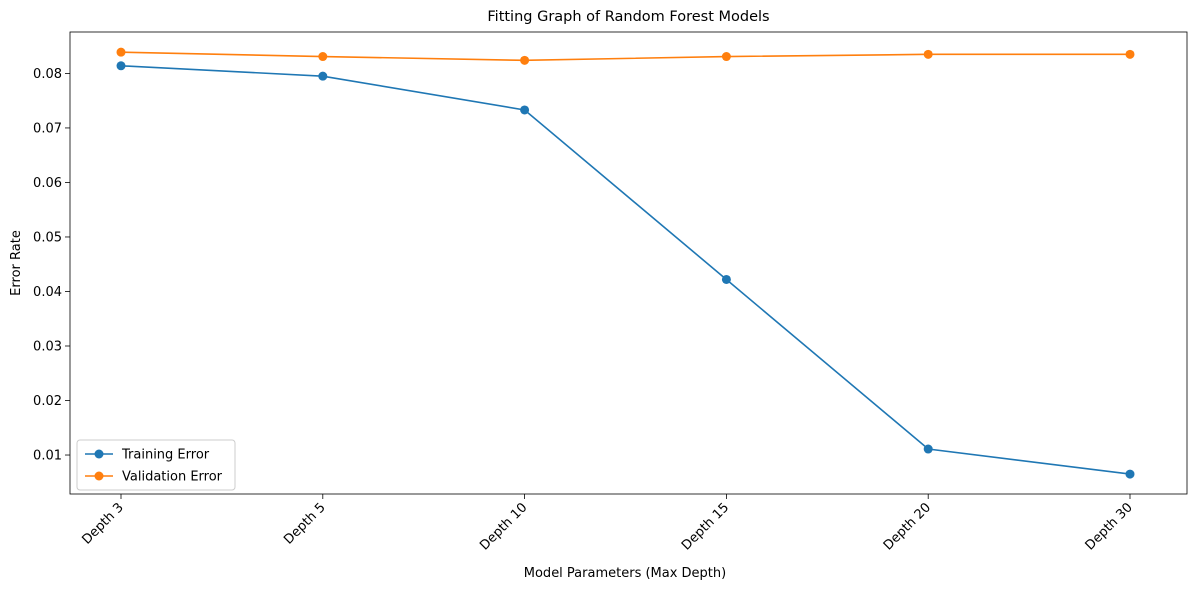 Image resolution: width=1189 pixels, height=590 pixels. I want to click on y-axis-label: Error Rate, so click(16, 263).